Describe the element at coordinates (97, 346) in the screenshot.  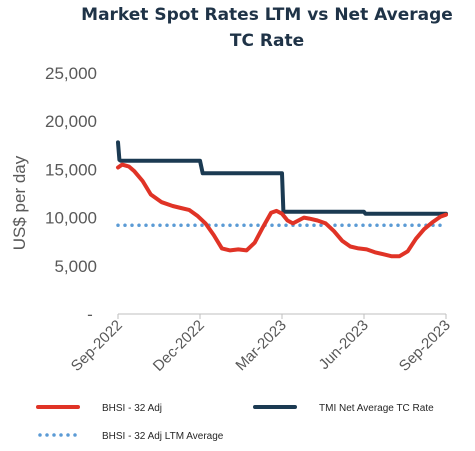
I see `x-tick-label: Sep-2022` at that location.